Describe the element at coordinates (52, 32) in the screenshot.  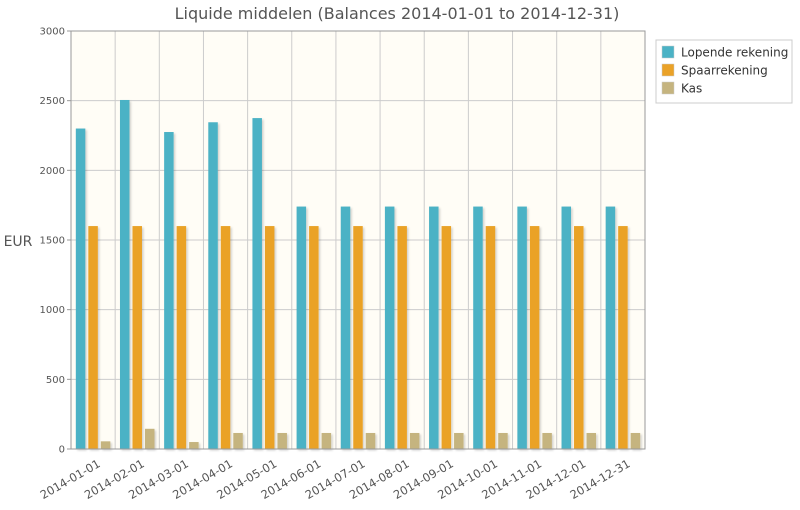
I see `y-tick-label: 3000` at that location.